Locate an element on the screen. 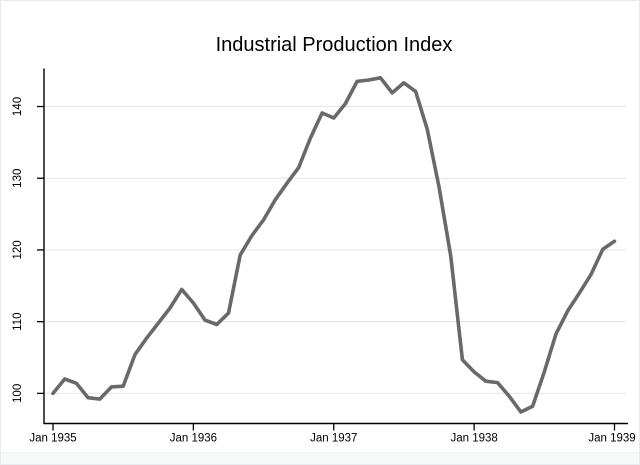  y-tick-label: 100 is located at coordinates (18, 393).